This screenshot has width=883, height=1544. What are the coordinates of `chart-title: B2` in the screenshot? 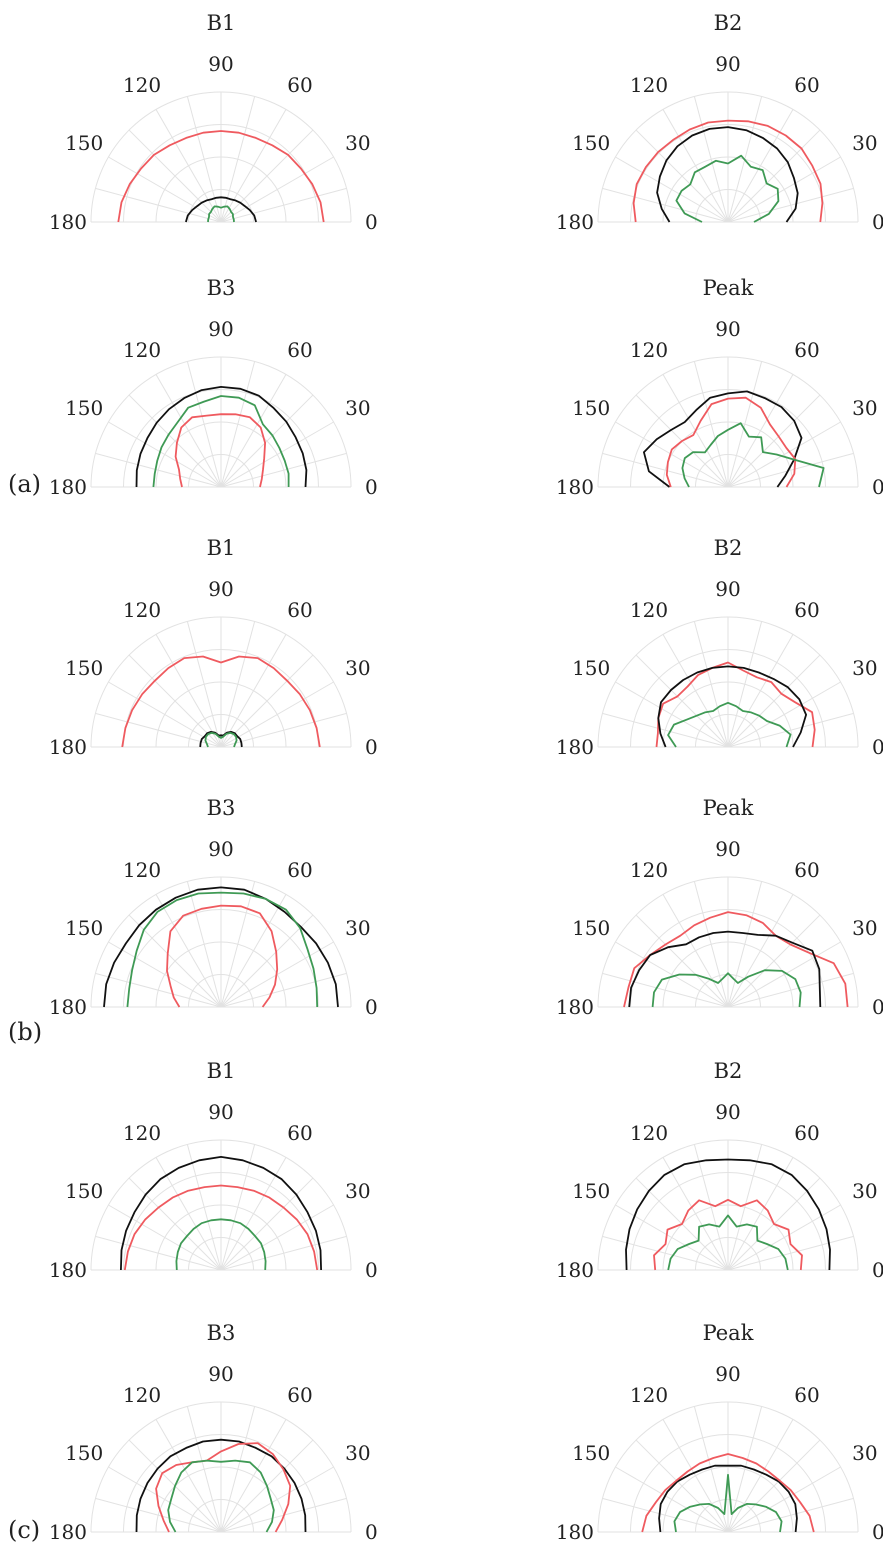 It's located at (728, 548).